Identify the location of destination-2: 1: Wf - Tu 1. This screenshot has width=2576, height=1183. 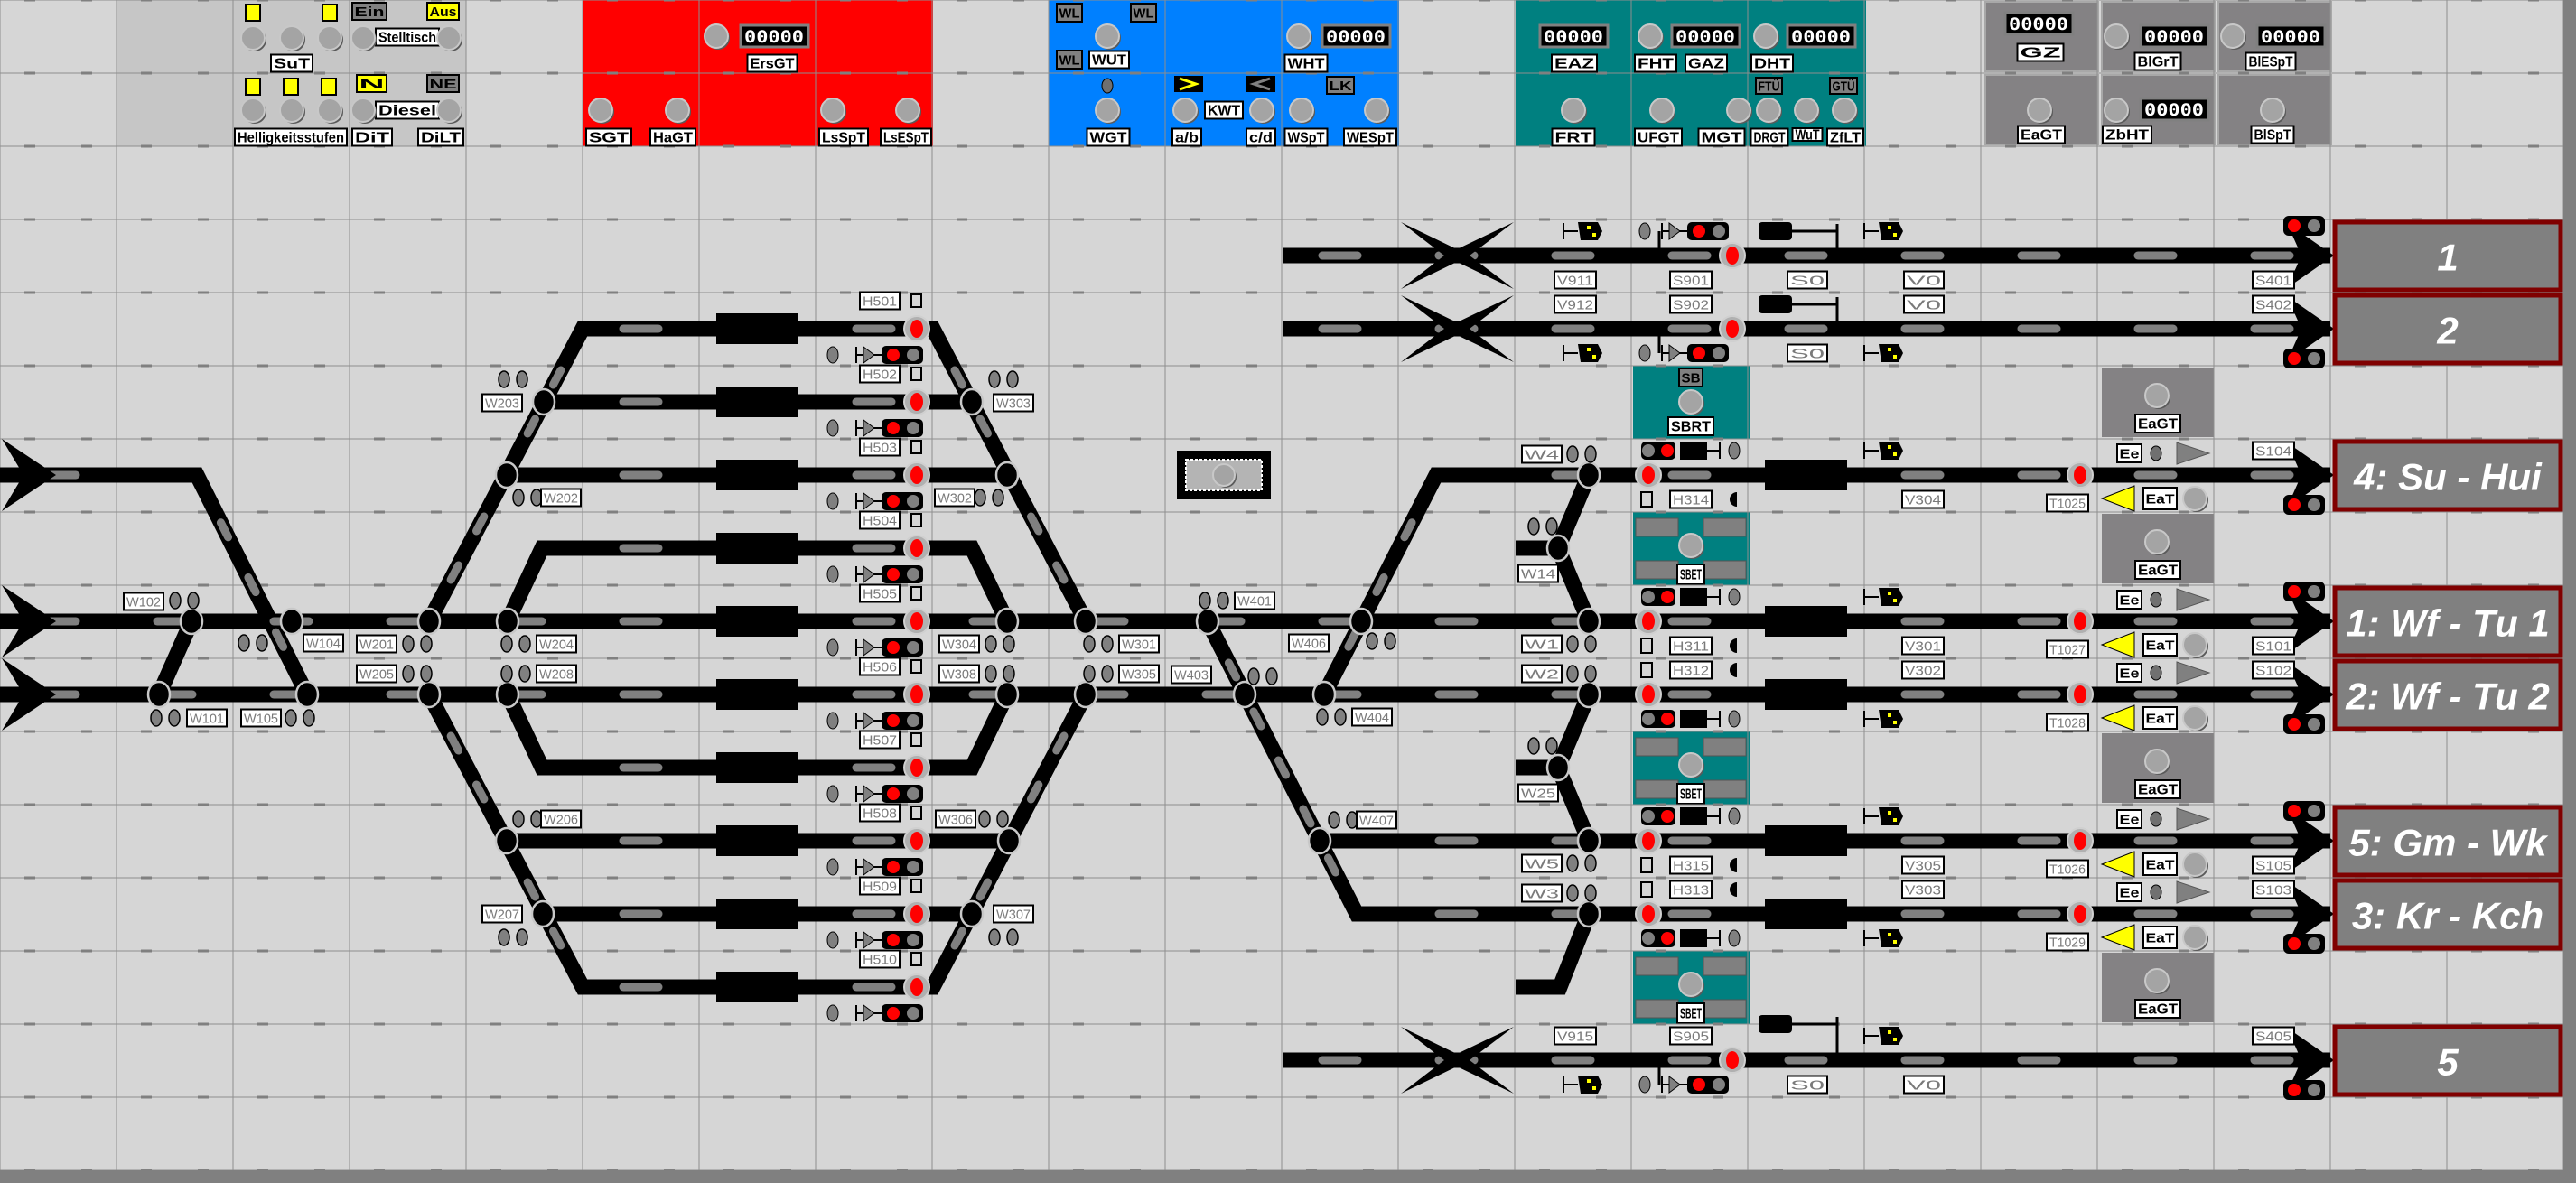
(2447, 621).